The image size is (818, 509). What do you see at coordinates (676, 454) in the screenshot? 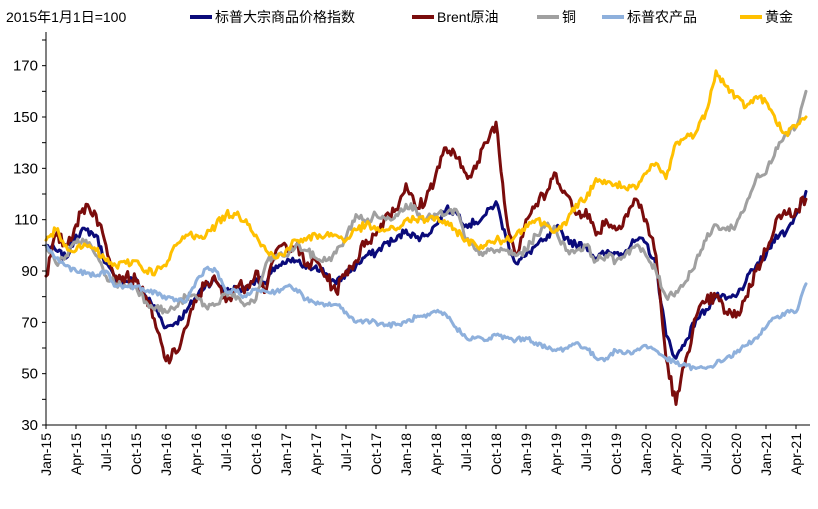
I see `x-tick-label: Apr-20` at bounding box center [676, 454].